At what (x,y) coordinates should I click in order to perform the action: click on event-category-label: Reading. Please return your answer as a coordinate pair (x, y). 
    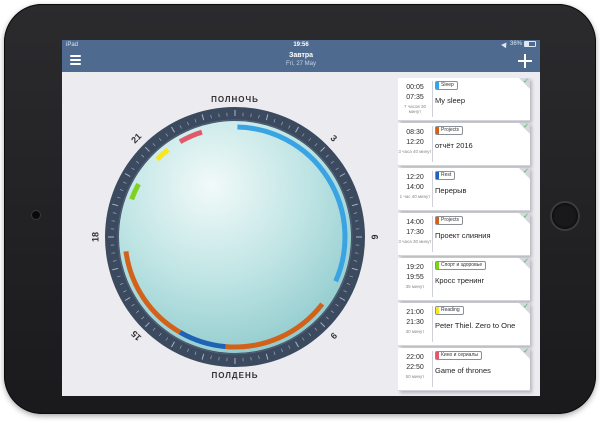
    Looking at the image, I should click on (450, 310).